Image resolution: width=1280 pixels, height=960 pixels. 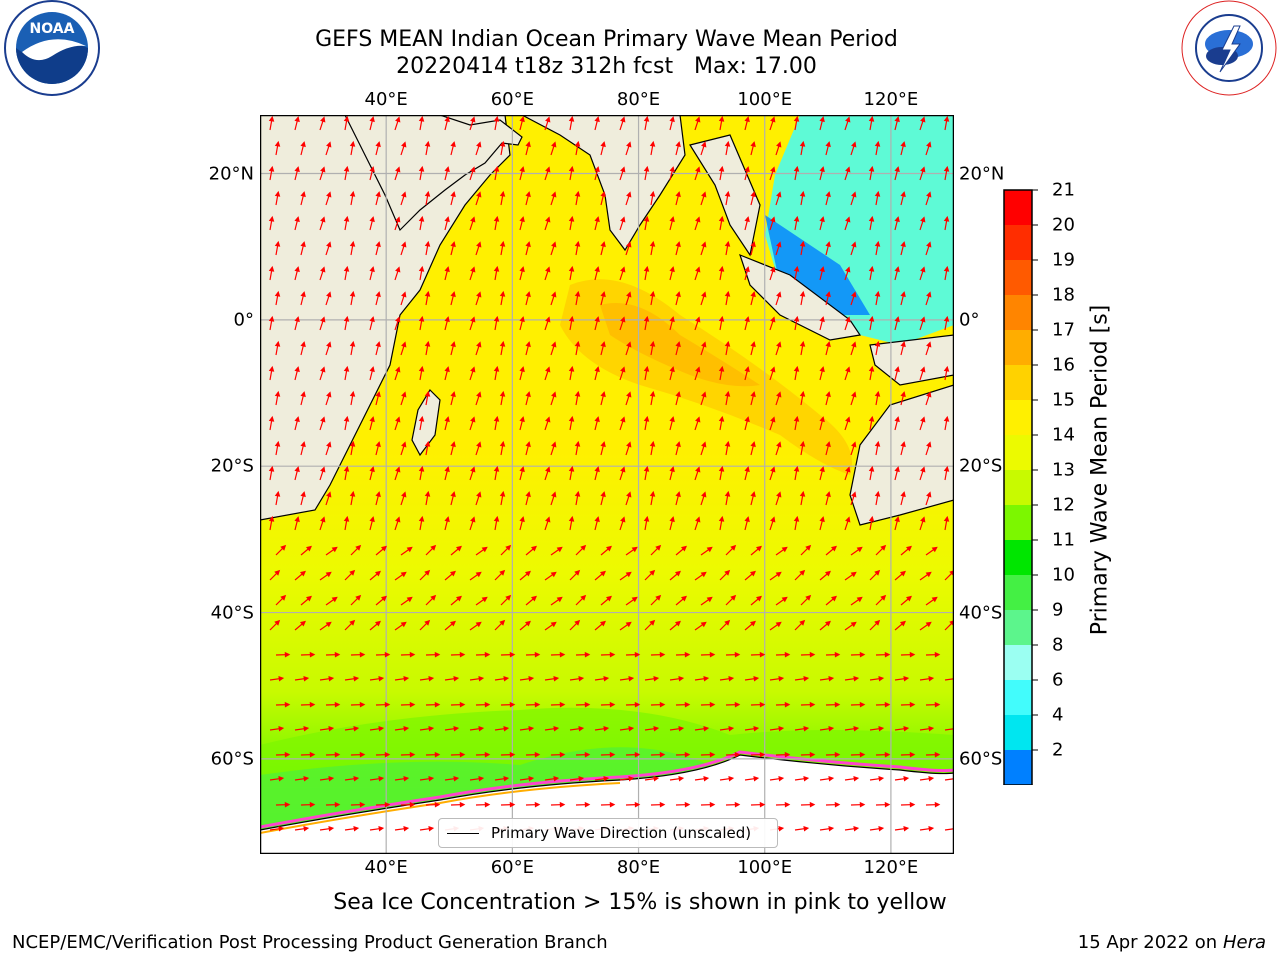 What do you see at coordinates (1063, 295) in the screenshot?
I see `colorbar-tick-label: 18` at bounding box center [1063, 295].